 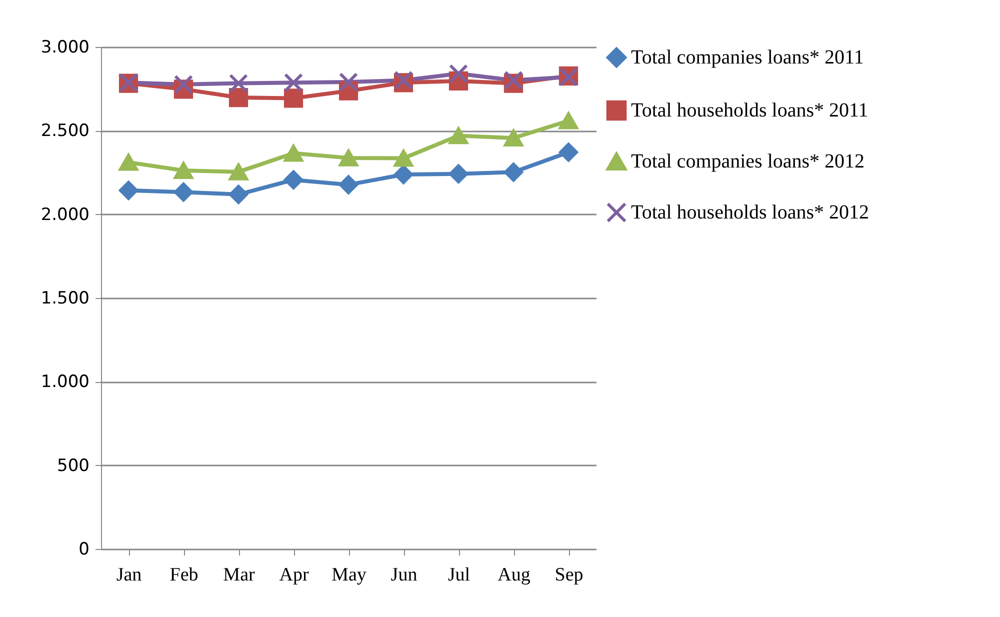 I want to click on x-tick-label: Mar, so click(x=239, y=575).